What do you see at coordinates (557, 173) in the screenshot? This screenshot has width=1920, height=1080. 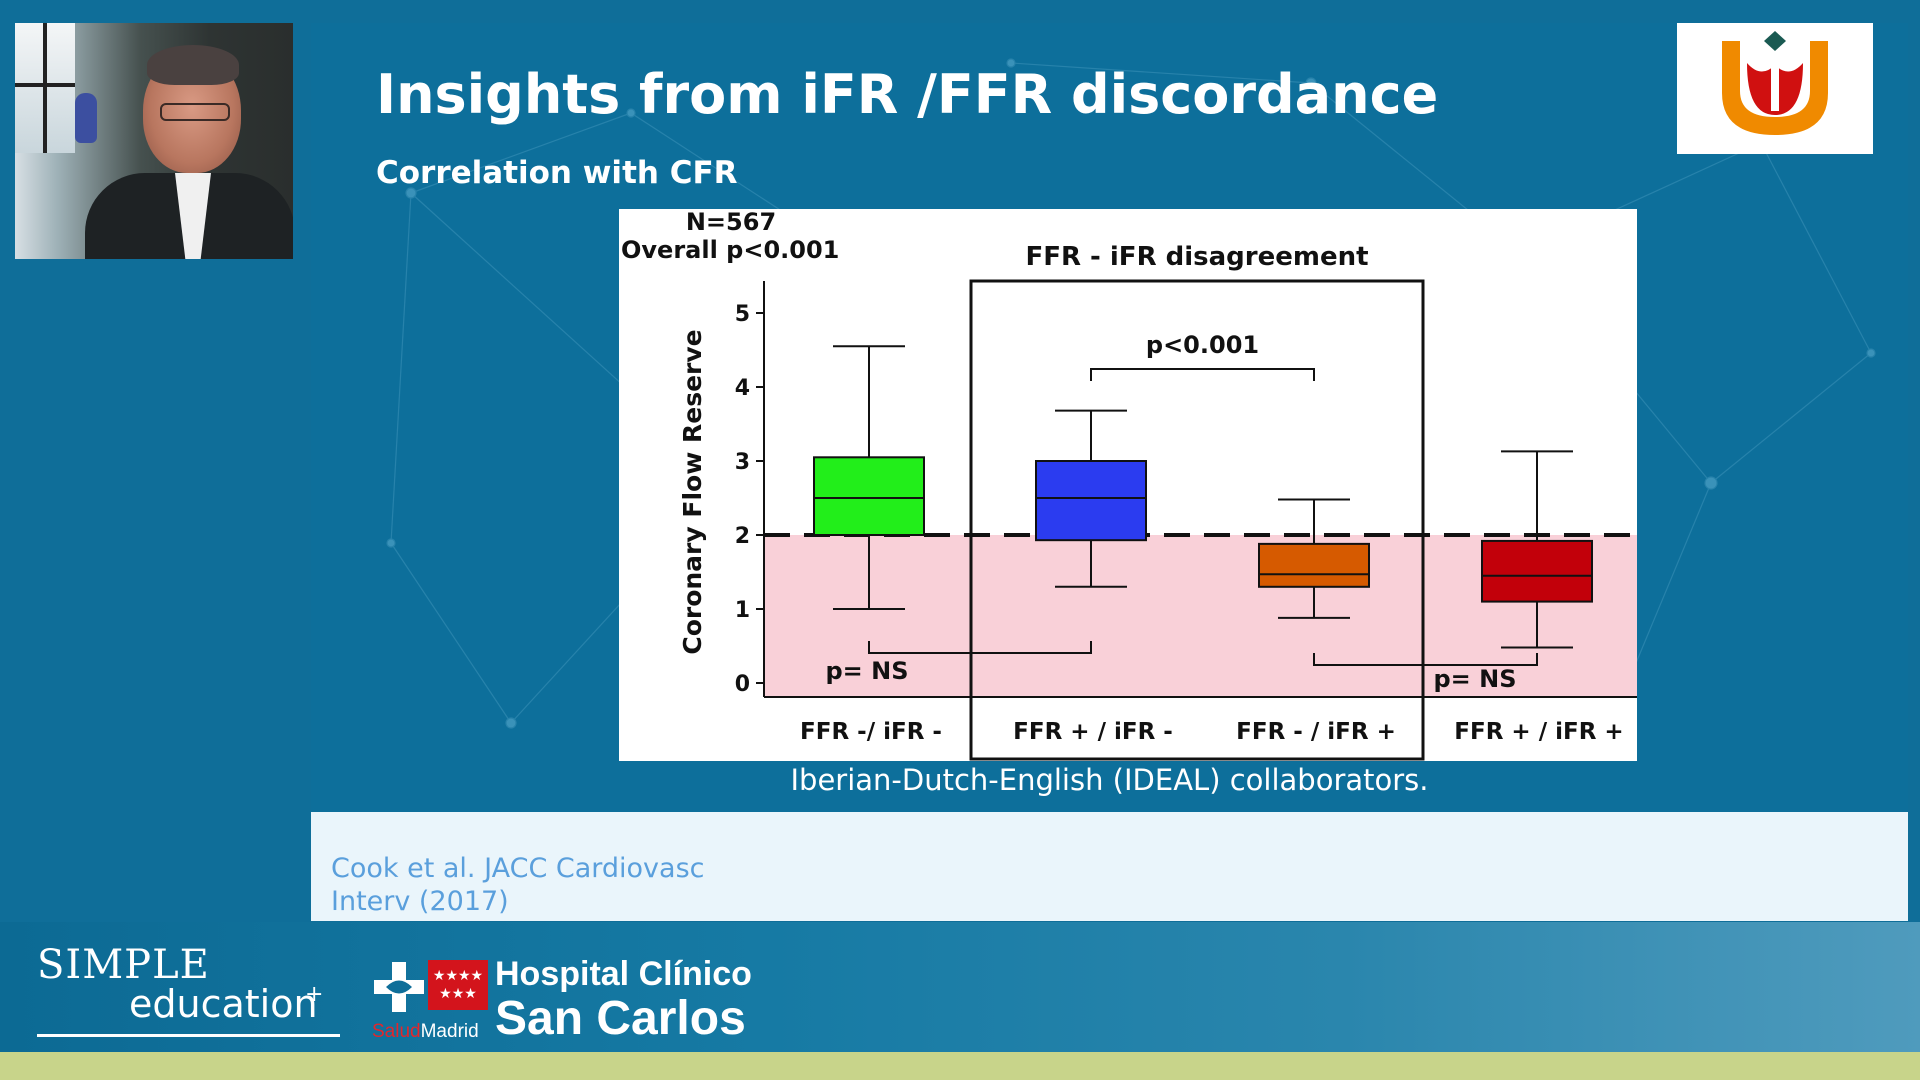 I see `slide-subtitle: Correlation with CFR` at bounding box center [557, 173].